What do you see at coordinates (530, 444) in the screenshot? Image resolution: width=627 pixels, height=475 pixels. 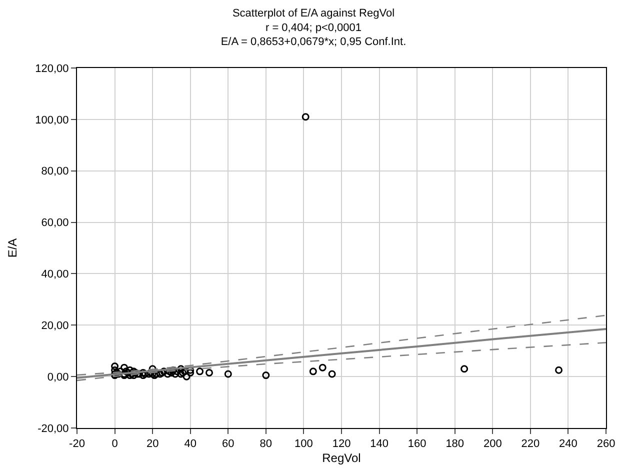 I see `x-tick-label: 220` at bounding box center [530, 444].